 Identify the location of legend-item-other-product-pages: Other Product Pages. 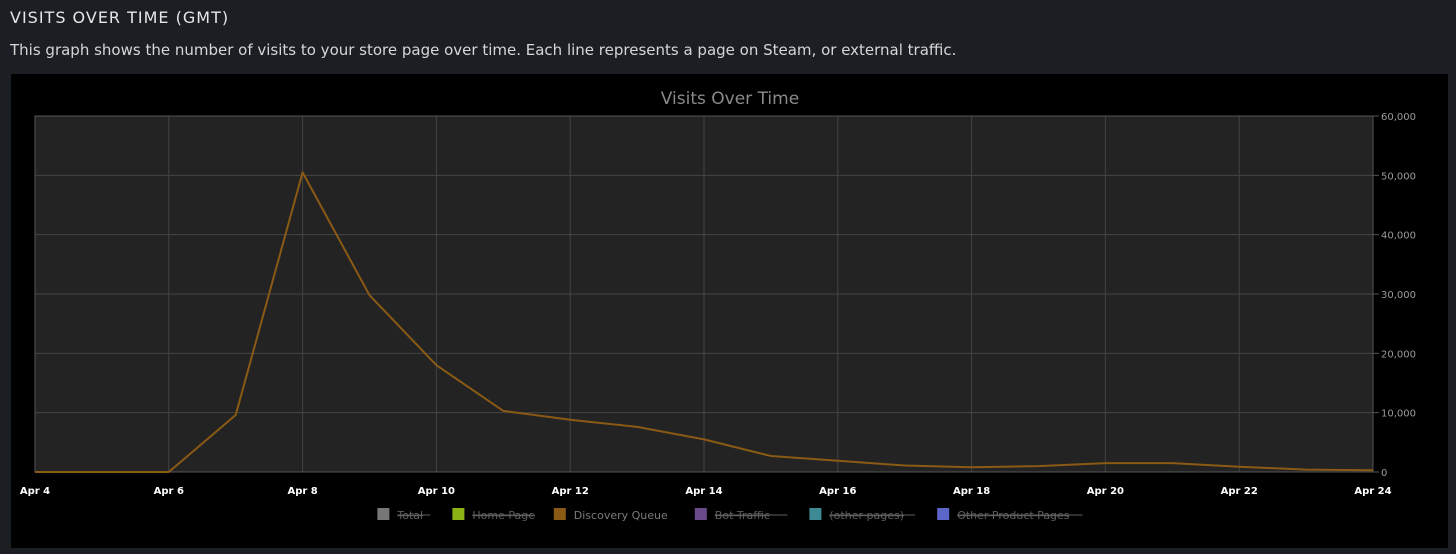
(1010, 515).